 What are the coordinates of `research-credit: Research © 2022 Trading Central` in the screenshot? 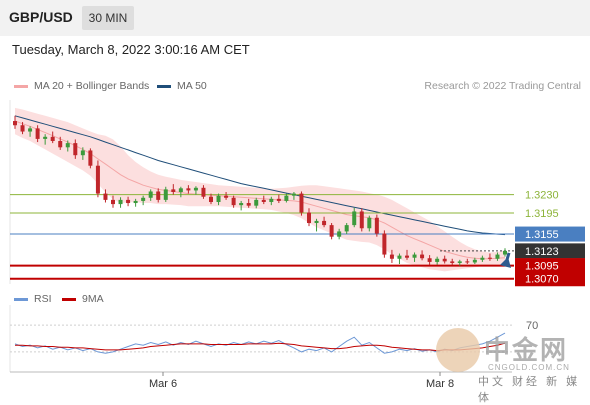 It's located at (502, 86).